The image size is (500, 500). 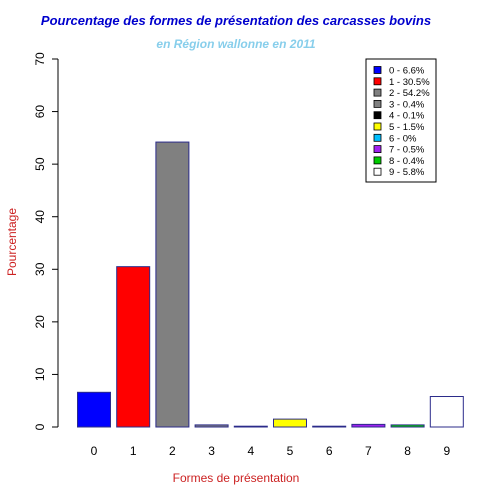 What do you see at coordinates (40, 426) in the screenshot?
I see `y-tick-label: 0` at bounding box center [40, 426].